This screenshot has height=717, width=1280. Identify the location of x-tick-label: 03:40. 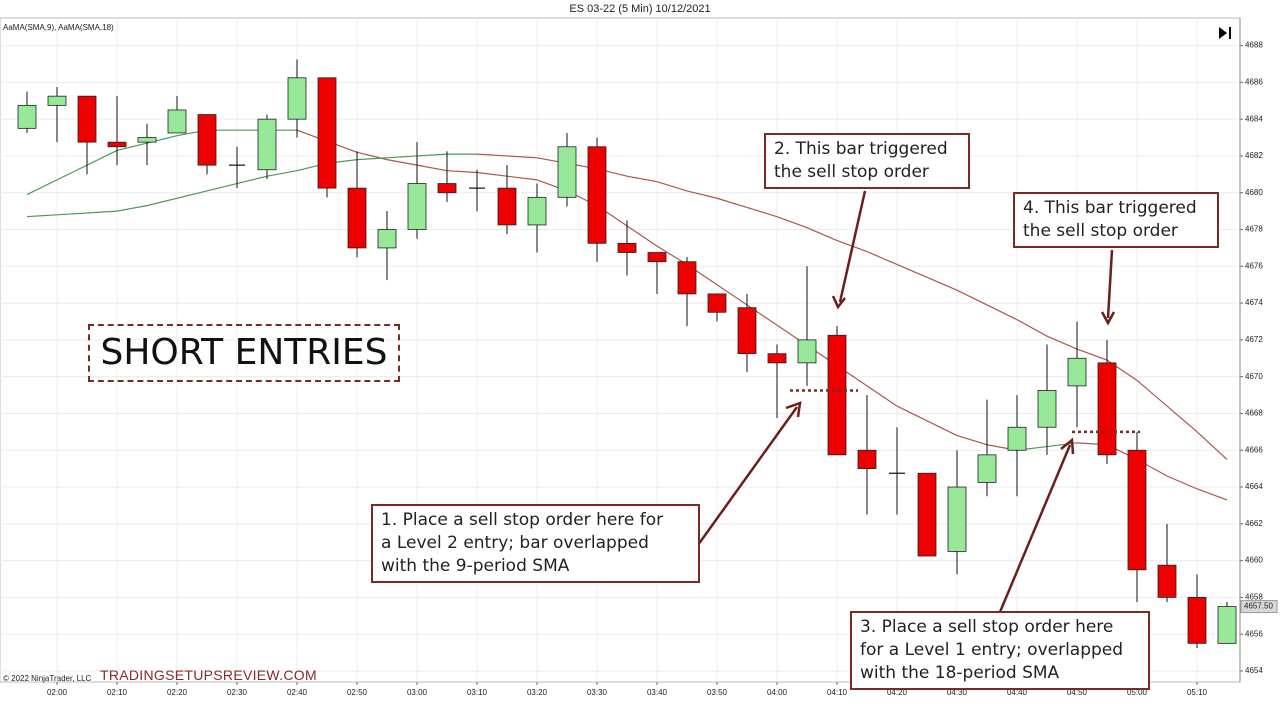
(657, 692).